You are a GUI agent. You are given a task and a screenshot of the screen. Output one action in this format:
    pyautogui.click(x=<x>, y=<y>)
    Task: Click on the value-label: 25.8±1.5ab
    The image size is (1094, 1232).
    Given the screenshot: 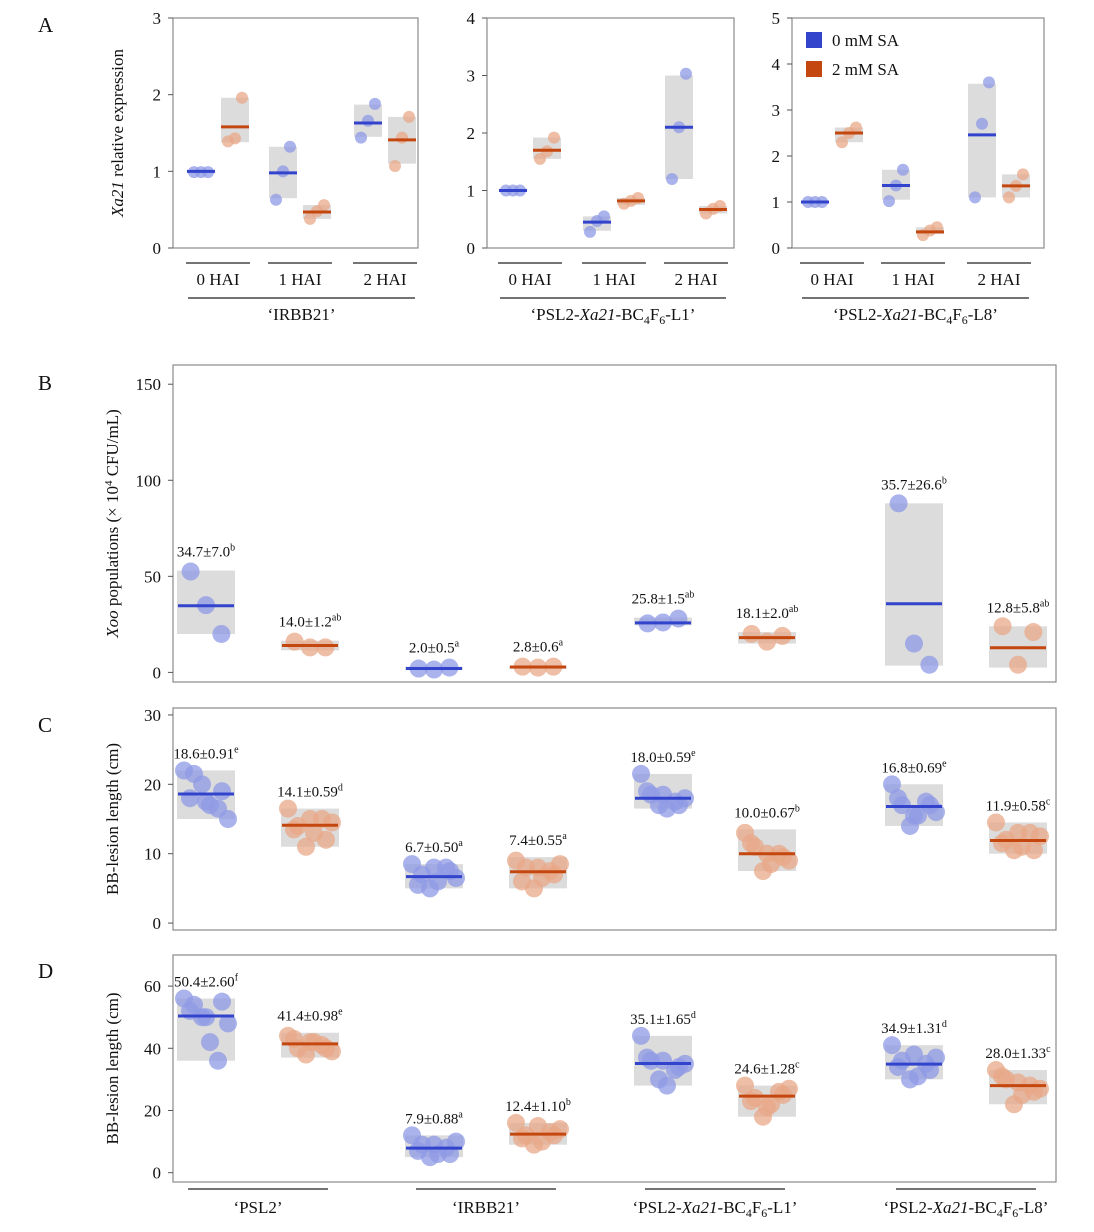 What is the action you would take?
    pyautogui.click(x=663, y=599)
    